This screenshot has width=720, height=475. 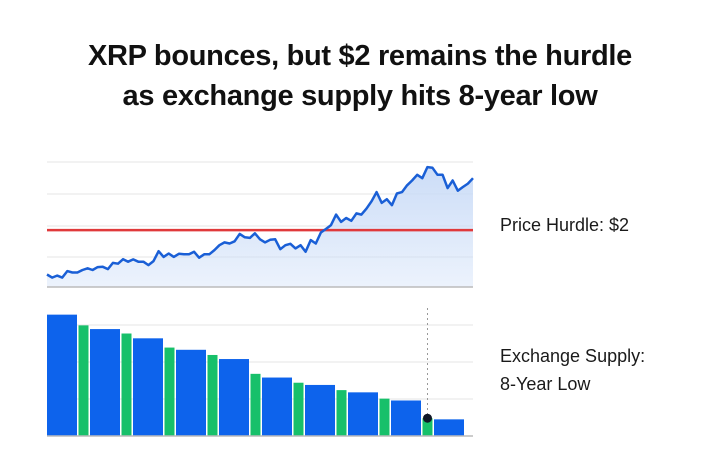 I want to click on marker-dot, so click(x=427, y=418).